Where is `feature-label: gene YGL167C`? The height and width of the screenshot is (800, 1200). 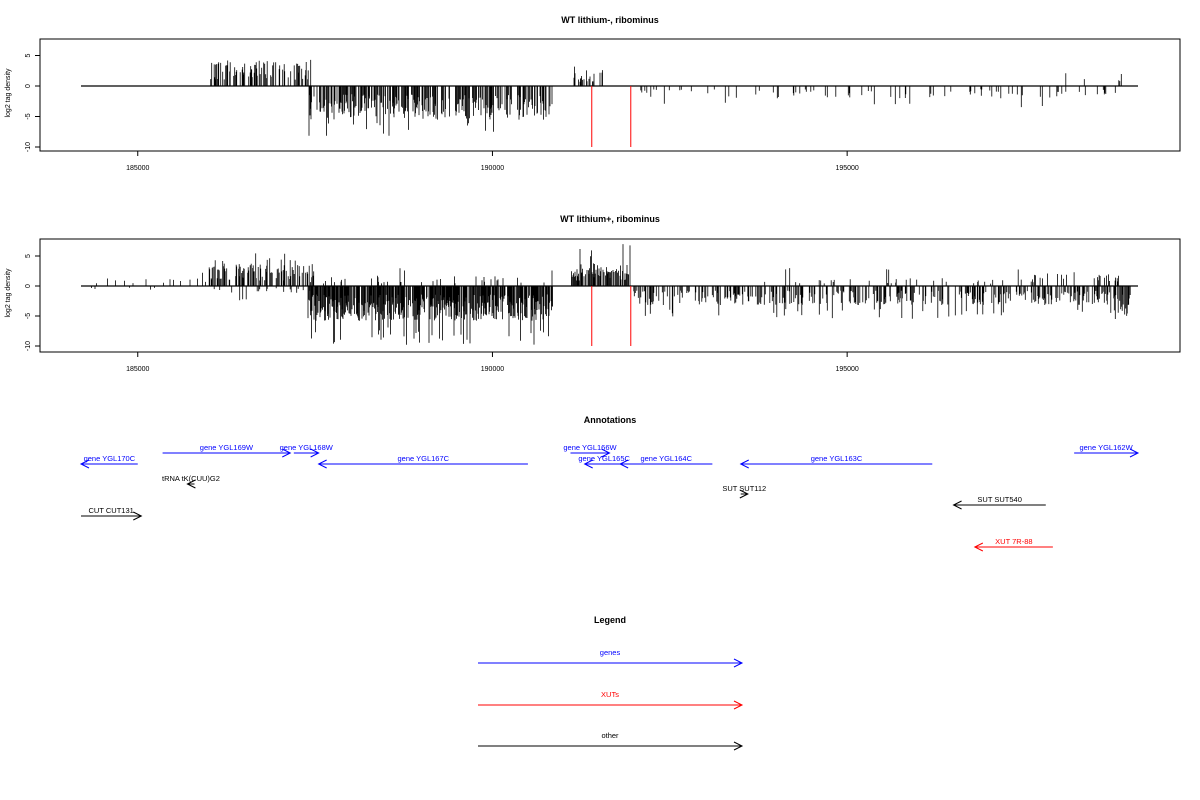
feature-label: gene YGL167C is located at coordinates (423, 458).